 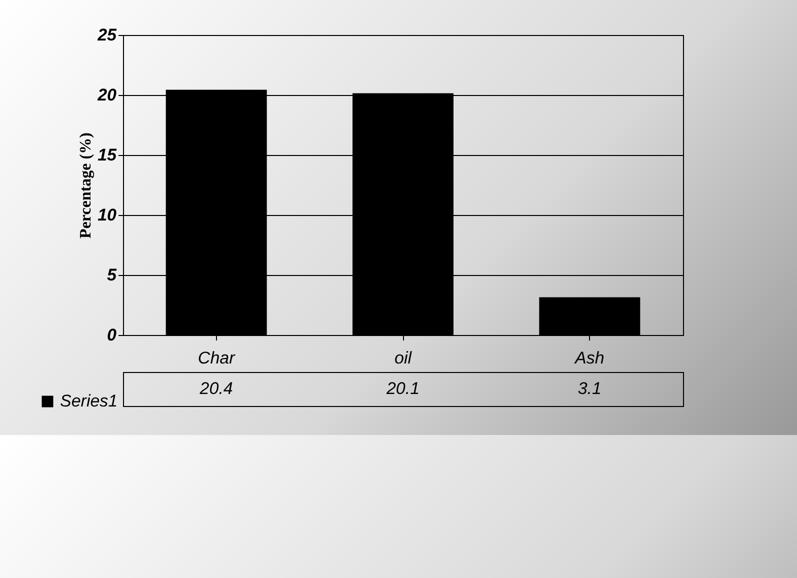 I want to click on y-axis-title: Percentage (%), so click(x=86, y=185).